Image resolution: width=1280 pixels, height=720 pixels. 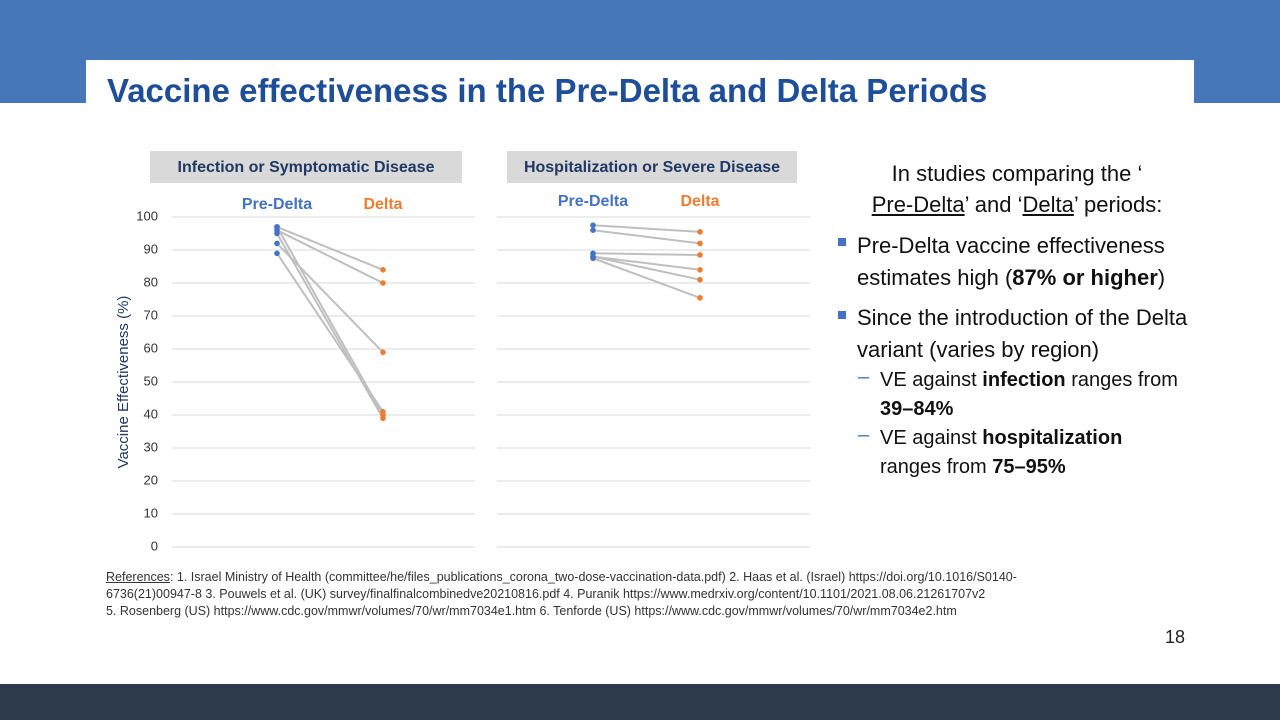 I want to click on y-tick-label: 90, so click(x=151, y=248).